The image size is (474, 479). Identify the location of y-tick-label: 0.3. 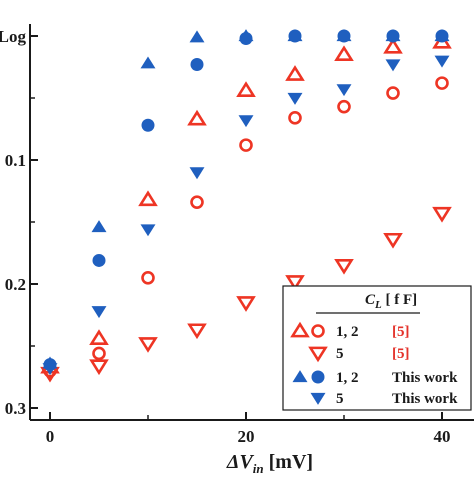
(15, 408).